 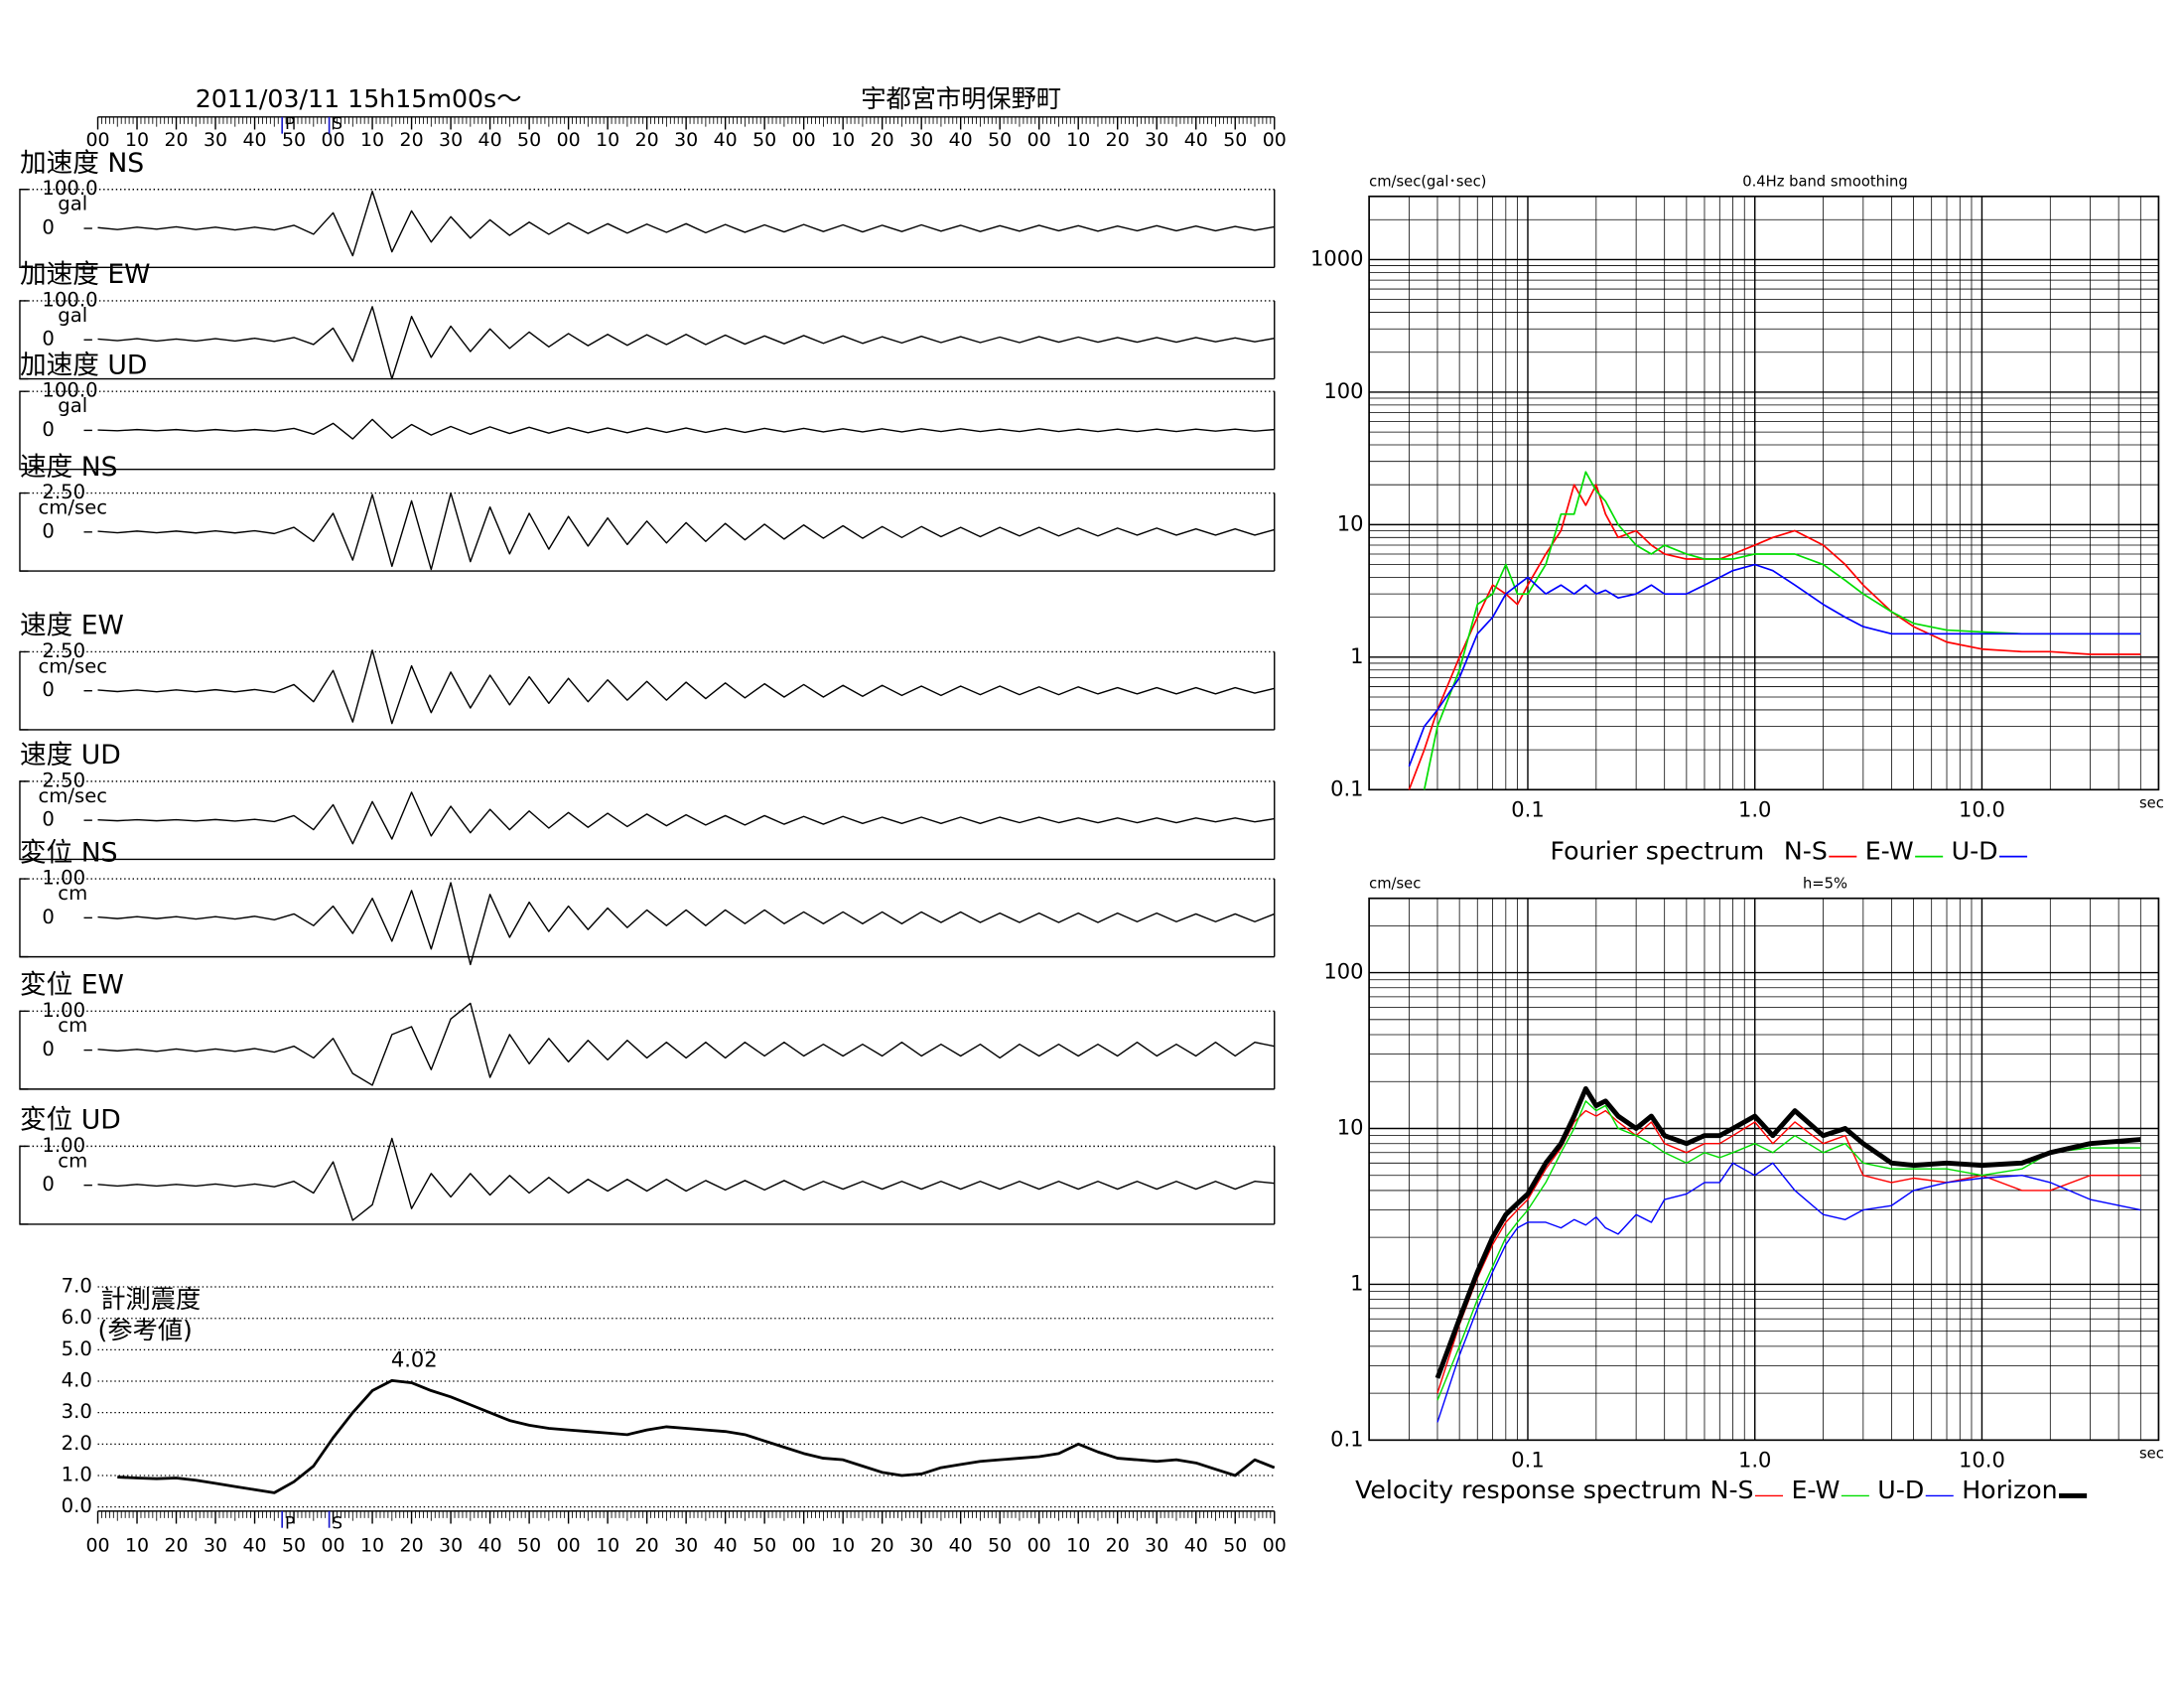 What do you see at coordinates (1395, 884) in the screenshot?
I see `y-axis-label: cm/sec` at bounding box center [1395, 884].